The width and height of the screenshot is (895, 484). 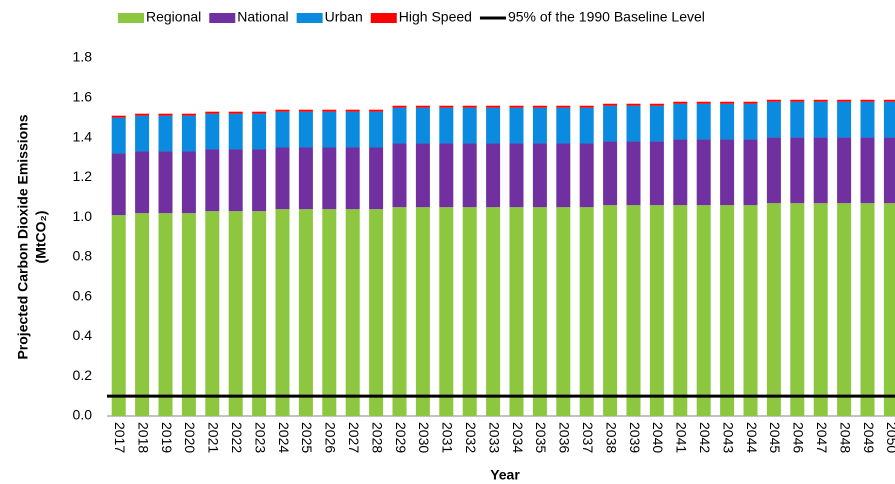 What do you see at coordinates (222, 18) in the screenshot?
I see `legend-swatch` at bounding box center [222, 18].